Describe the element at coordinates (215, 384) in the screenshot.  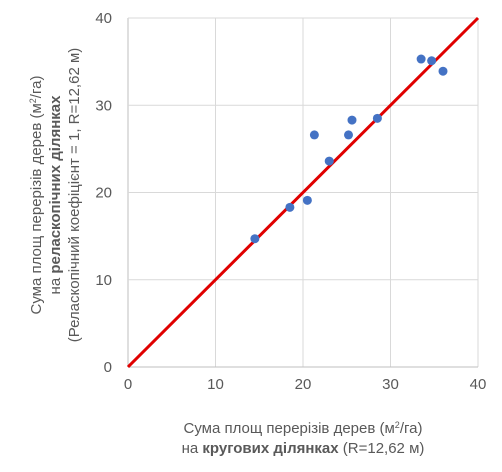
I see `x-tick-label: 10` at that location.